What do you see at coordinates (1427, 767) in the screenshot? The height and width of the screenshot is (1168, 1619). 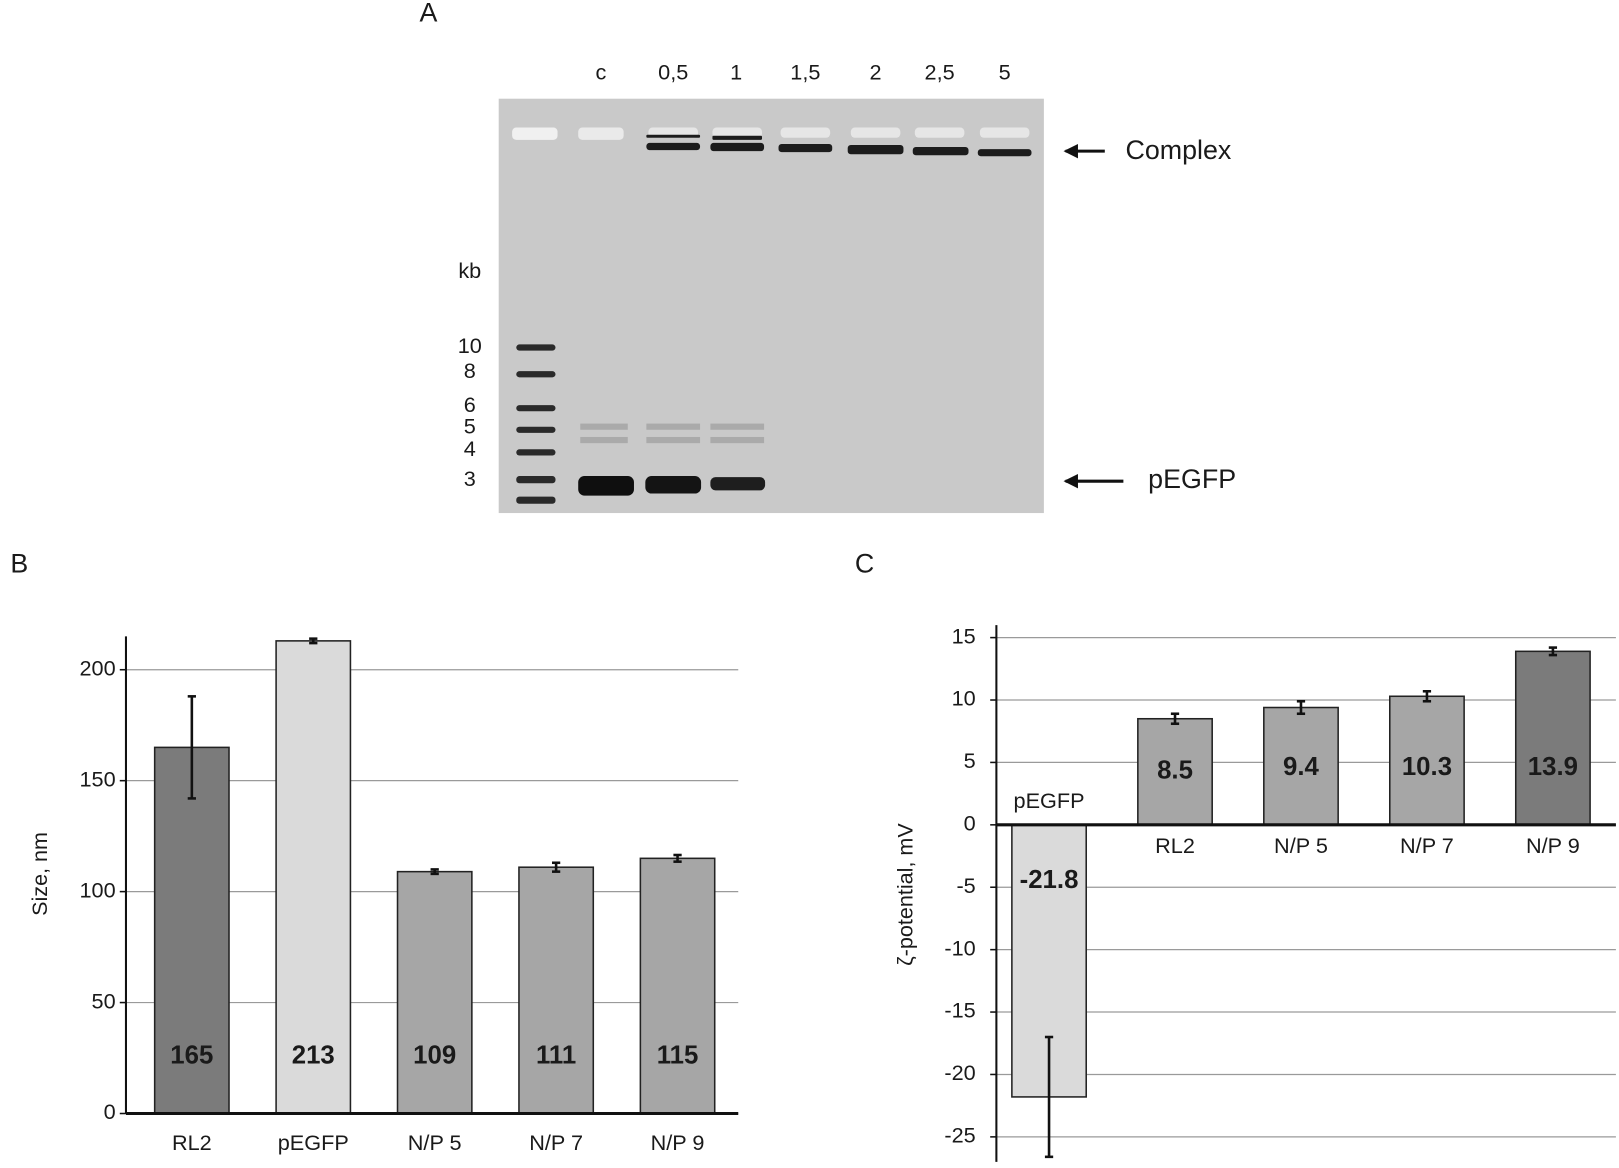 I see `value-label: 10.3` at bounding box center [1427, 767].